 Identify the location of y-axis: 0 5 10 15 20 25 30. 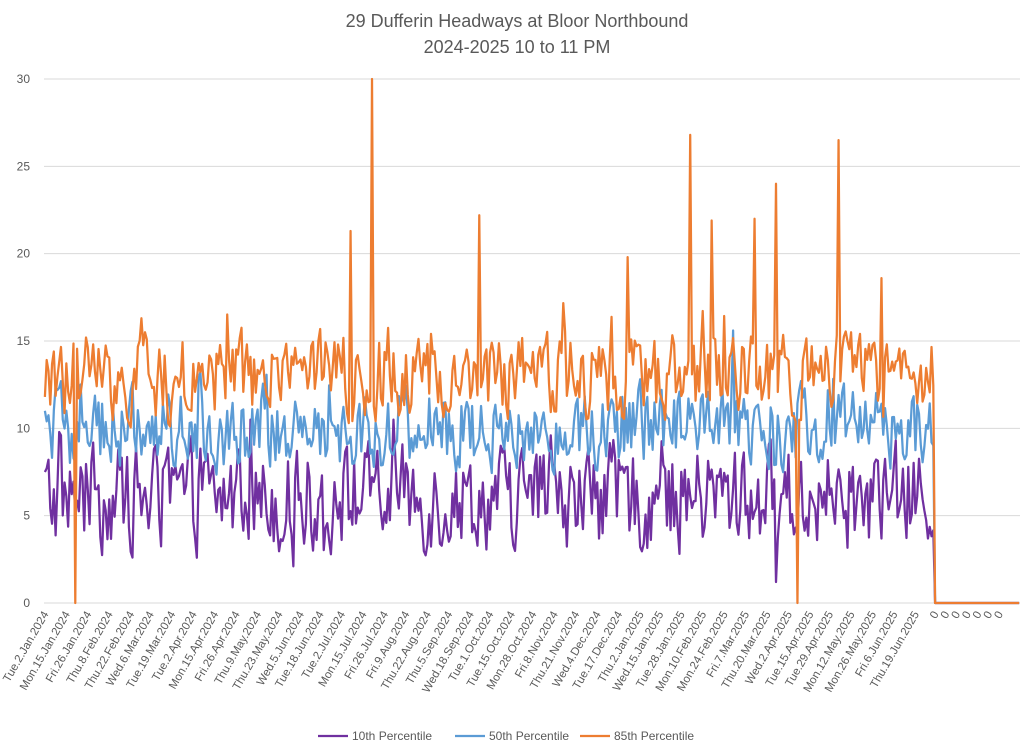
(24, 341).